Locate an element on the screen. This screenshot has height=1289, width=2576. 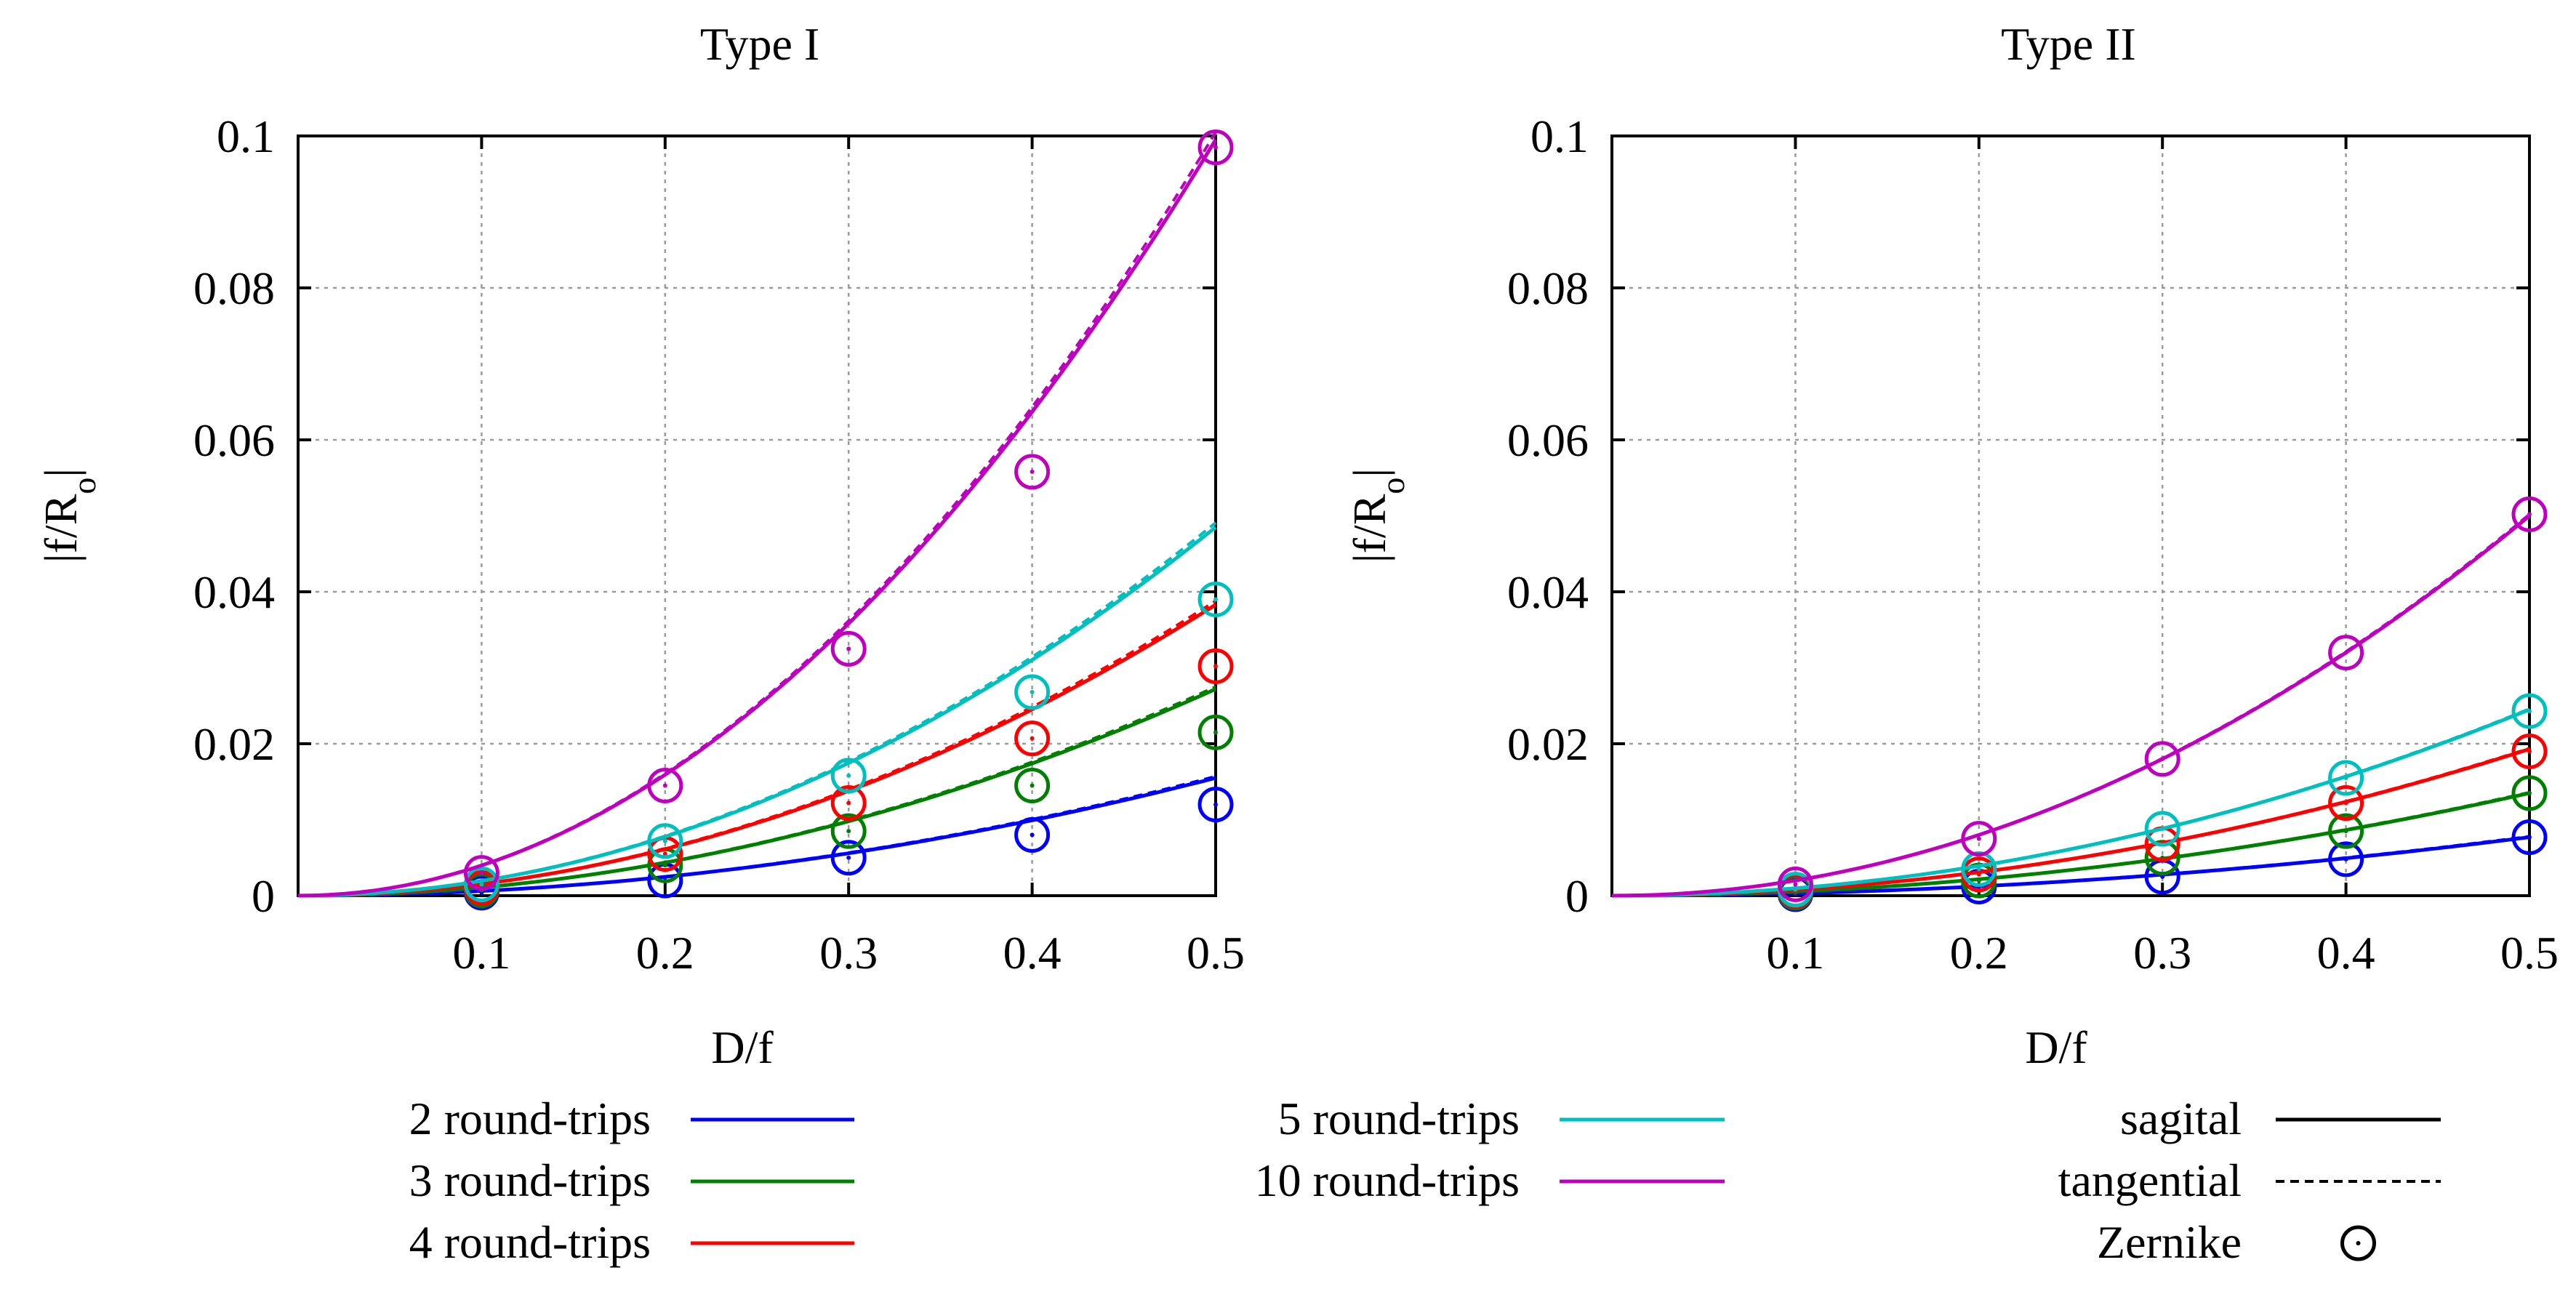
legend-label-10-round-trips: 10 round-trips is located at coordinates (1387, 1180).